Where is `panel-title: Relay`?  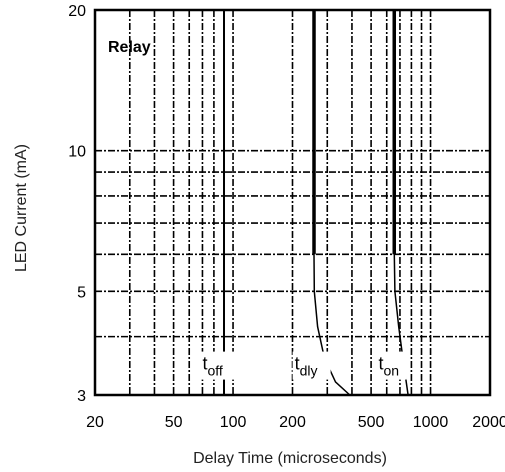 panel-title: Relay is located at coordinates (129, 47).